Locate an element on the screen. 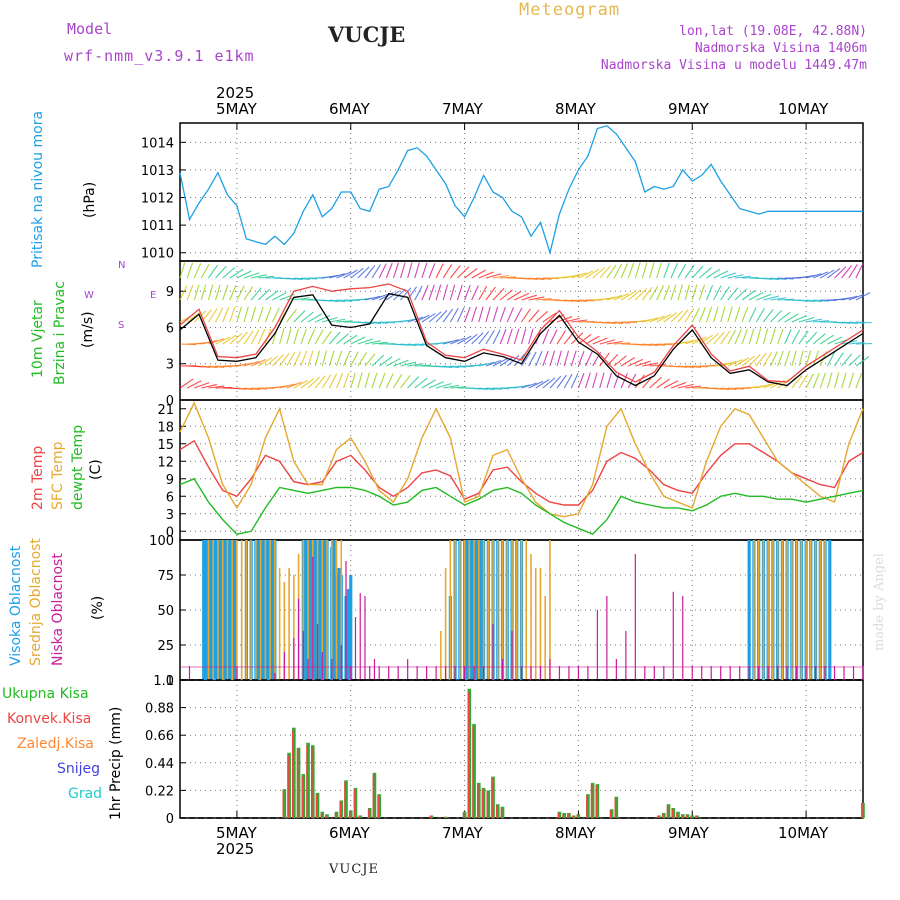 The image size is (900, 900). y-tick-label: 0 is located at coordinates (170, 532).